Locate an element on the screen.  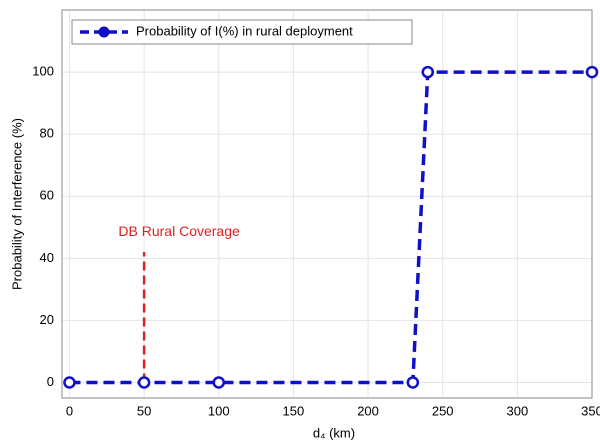
legend-marker is located at coordinates (104, 32).